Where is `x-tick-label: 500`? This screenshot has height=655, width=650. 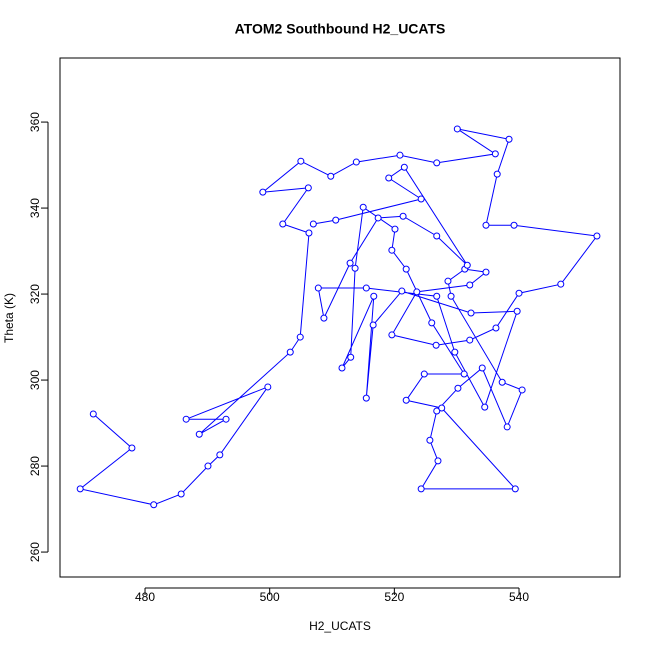 x-tick-label: 500 is located at coordinates (270, 597).